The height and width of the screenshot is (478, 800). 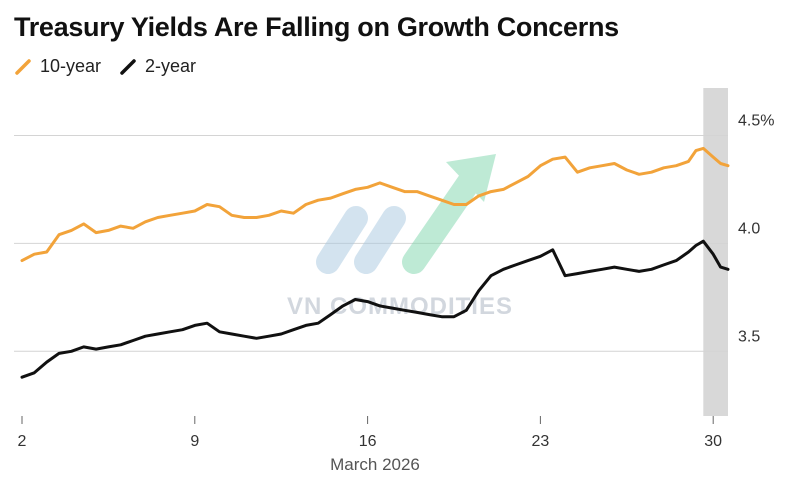 What do you see at coordinates (22, 441) in the screenshot?
I see `x-tick-label: 2` at bounding box center [22, 441].